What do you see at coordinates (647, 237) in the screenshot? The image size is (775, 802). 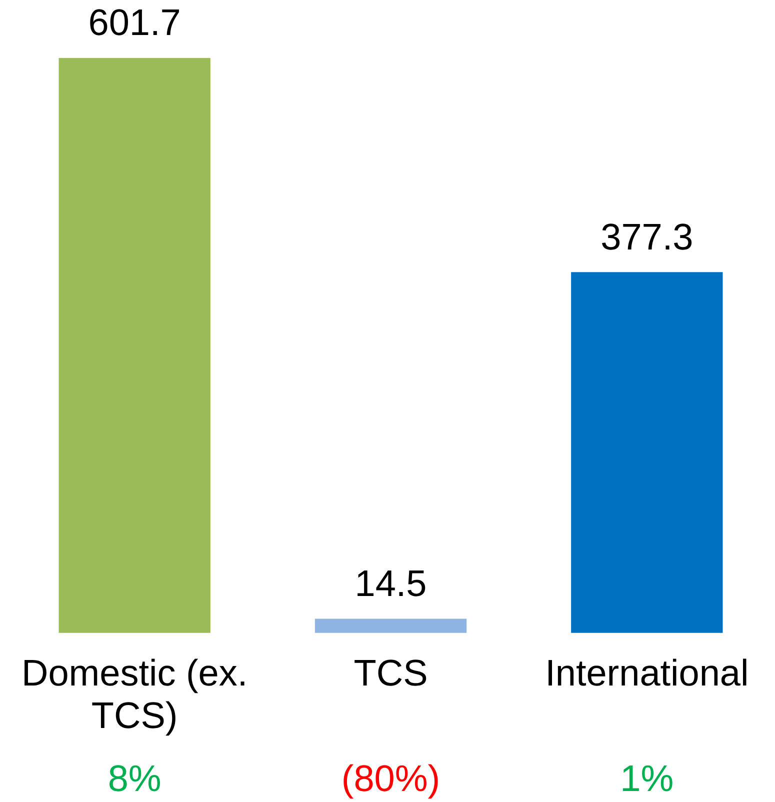 I see `data-label: 377.3` at bounding box center [647, 237].